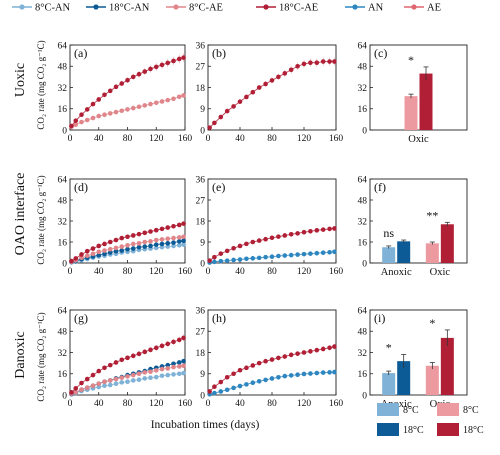 The image size is (500, 455). Describe the element at coordinates (413, 226) in the screenshot. I see `panel-f: (f) 0 16 32 48 64 Anoxic ns Oxic **` at that location.